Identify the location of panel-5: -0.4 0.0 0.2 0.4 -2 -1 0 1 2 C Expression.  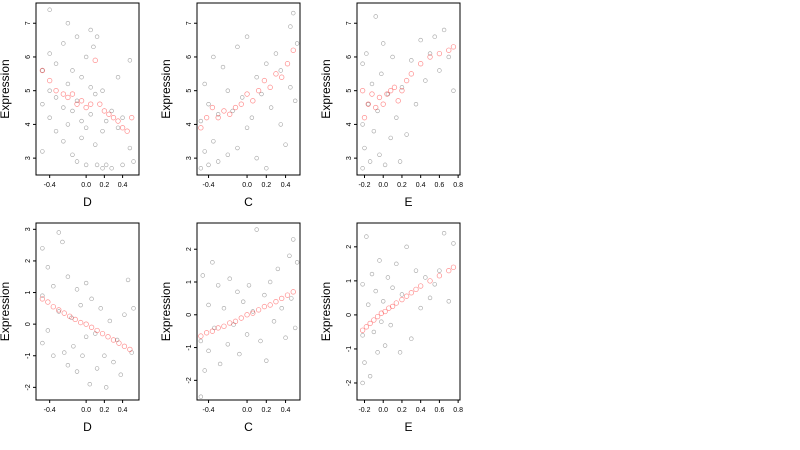
(230, 328).